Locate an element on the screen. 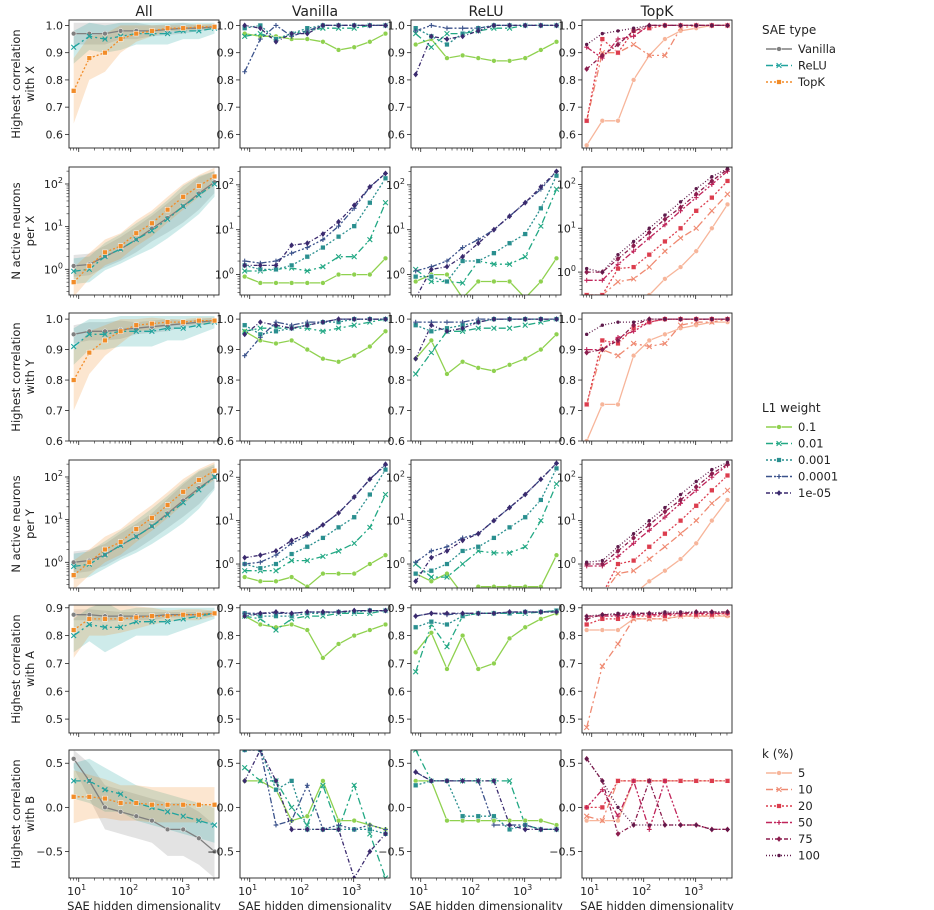 The image size is (934, 910). series-line-topk is located at coordinates (144, 350).